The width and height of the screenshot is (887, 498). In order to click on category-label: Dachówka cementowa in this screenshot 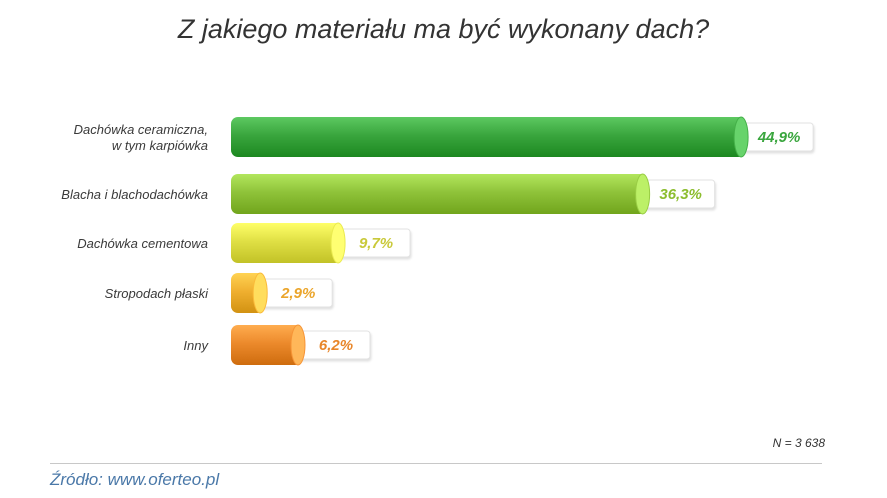, I will do `click(142, 243)`.